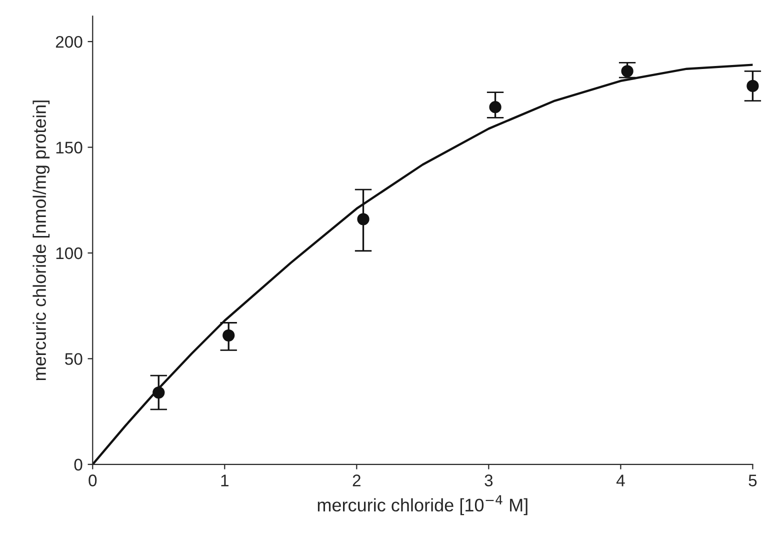 Image resolution: width=772 pixels, height=540 pixels. Describe the element at coordinates (78, 464) in the screenshot. I see `y-tick-label: 0` at that location.